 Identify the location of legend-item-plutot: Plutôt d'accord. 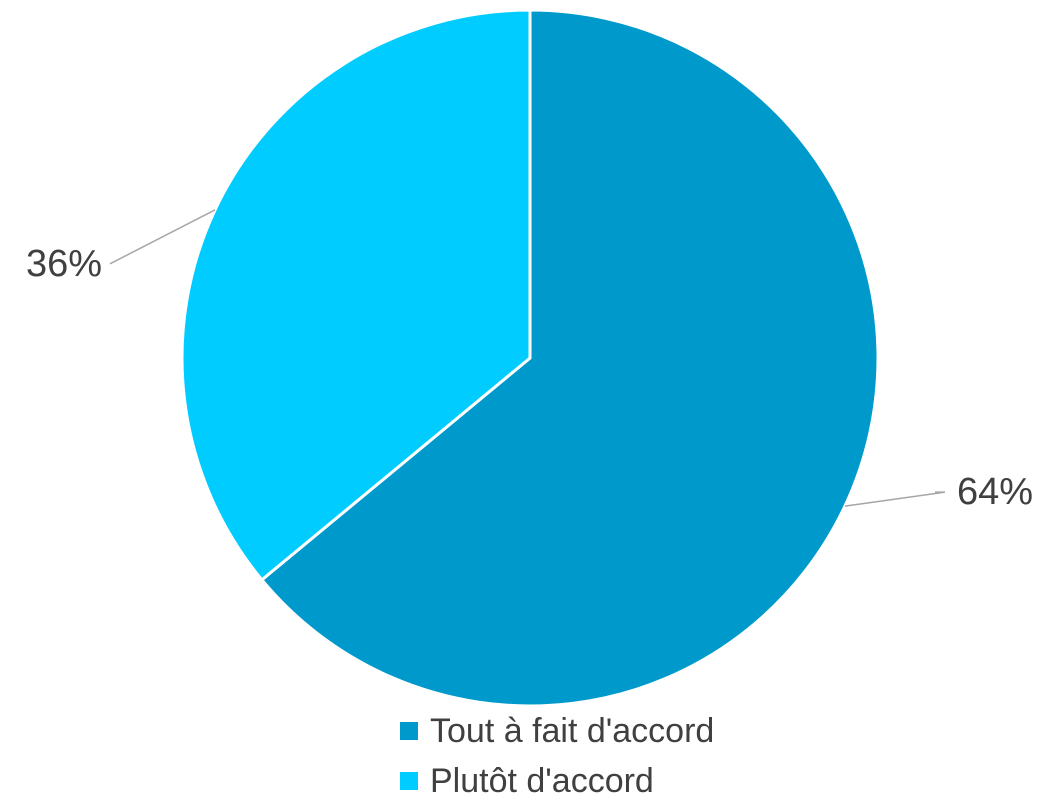
(557, 781).